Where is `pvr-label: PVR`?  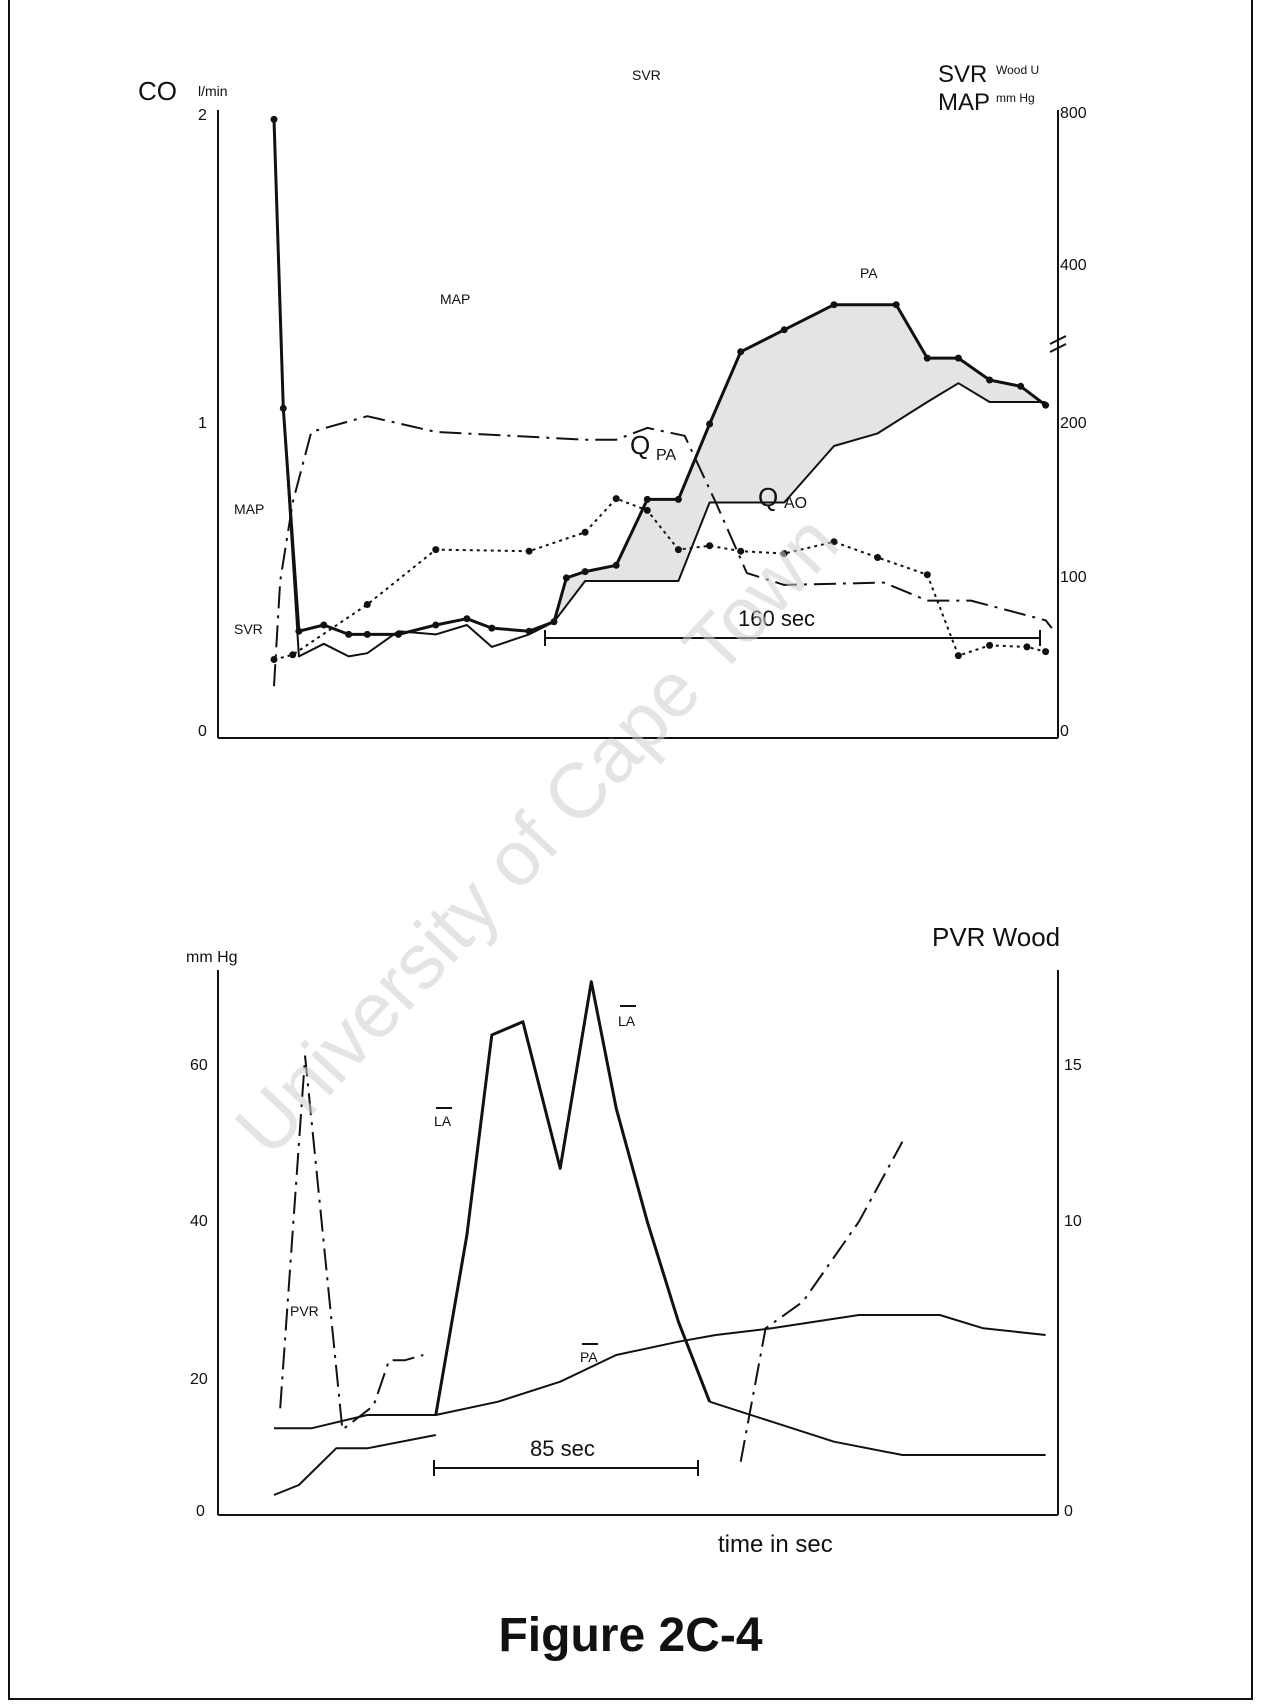 pvr-label: PVR is located at coordinates (304, 1311).